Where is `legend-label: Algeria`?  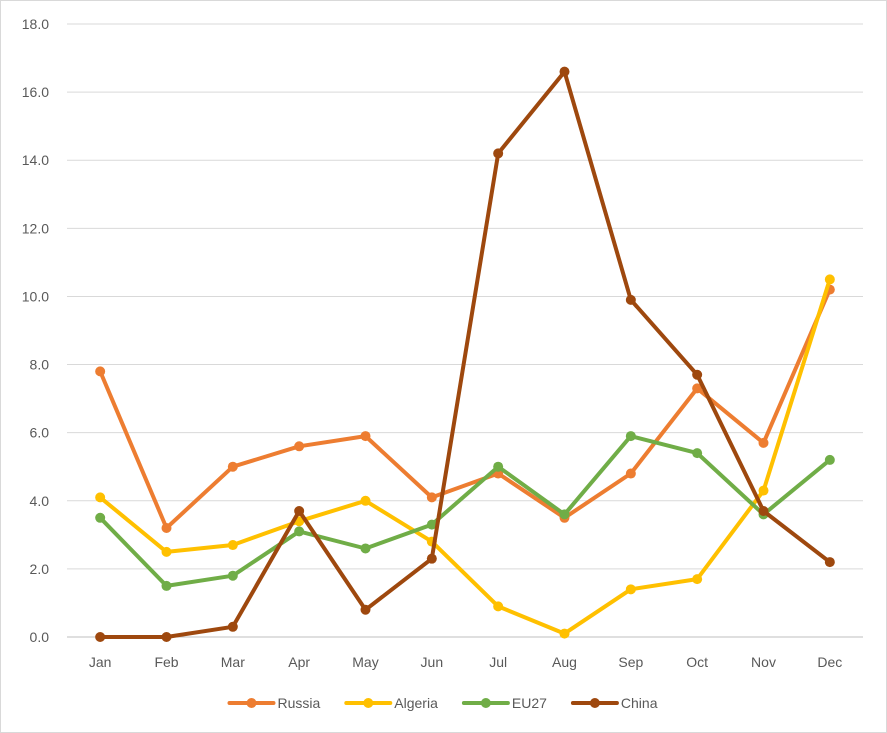
legend-label: Algeria is located at coordinates (416, 703).